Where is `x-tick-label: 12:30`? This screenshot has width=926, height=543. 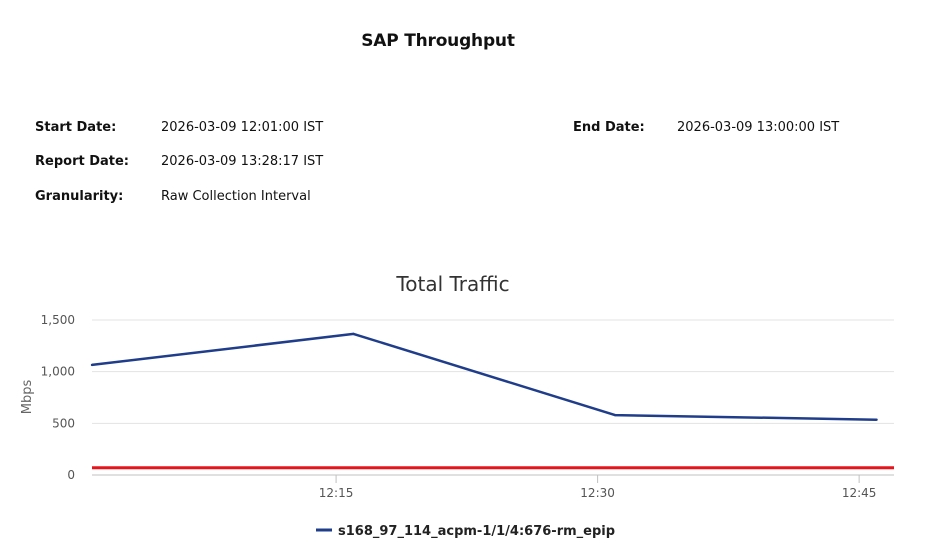 x-tick-label: 12:30 is located at coordinates (597, 493).